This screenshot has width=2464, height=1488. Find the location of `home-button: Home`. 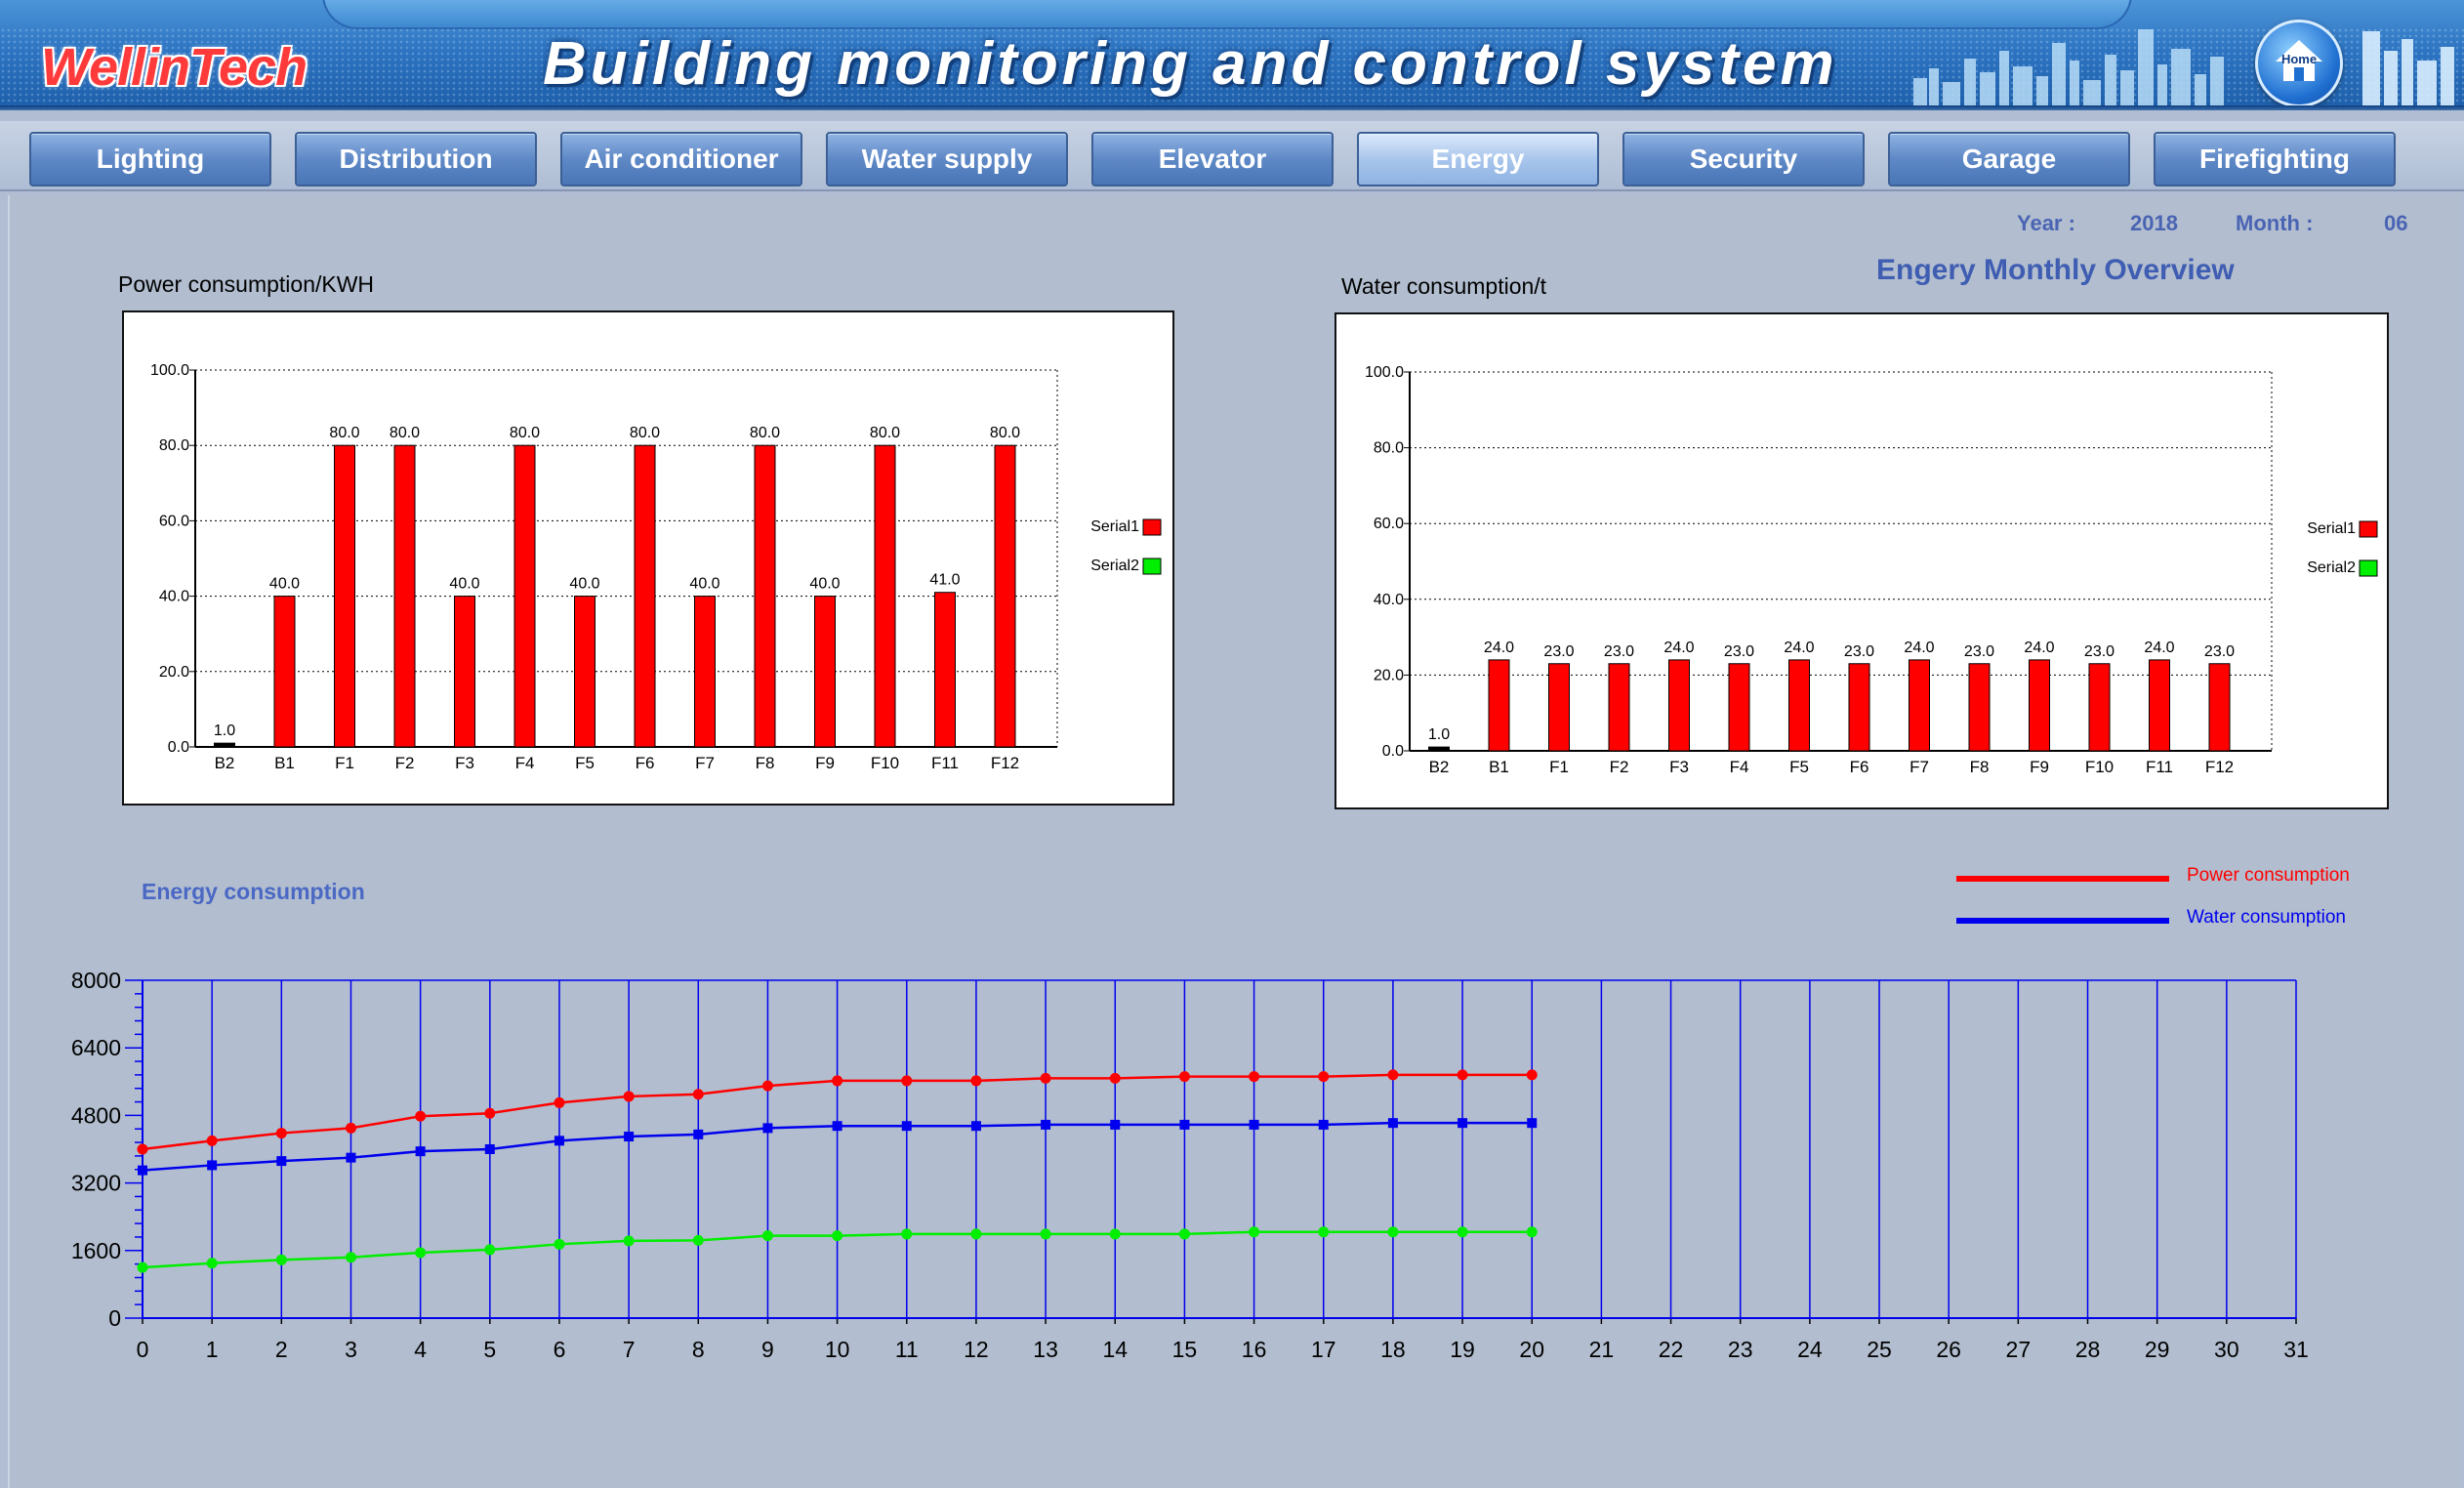

home-button: Home is located at coordinates (2299, 63).